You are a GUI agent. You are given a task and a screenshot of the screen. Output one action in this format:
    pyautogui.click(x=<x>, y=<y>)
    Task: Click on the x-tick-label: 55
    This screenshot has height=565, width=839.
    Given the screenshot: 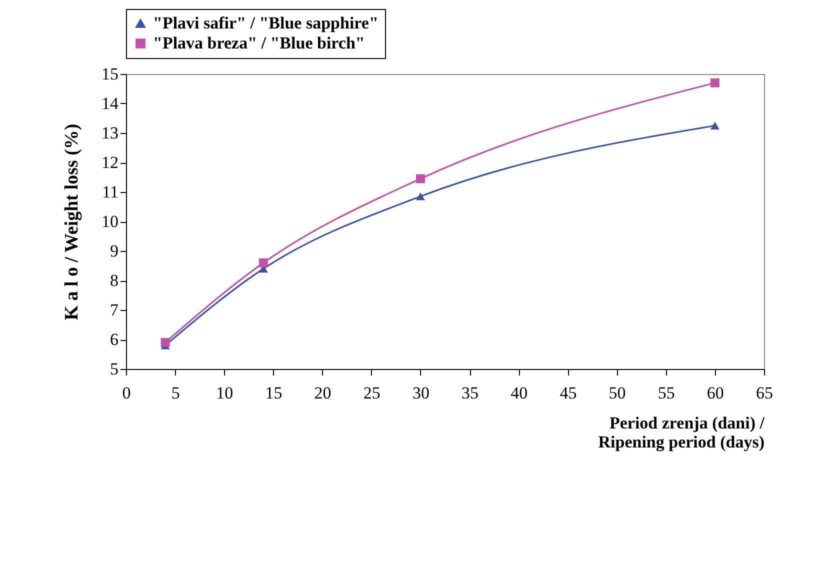 What is the action you would take?
    pyautogui.click(x=666, y=393)
    